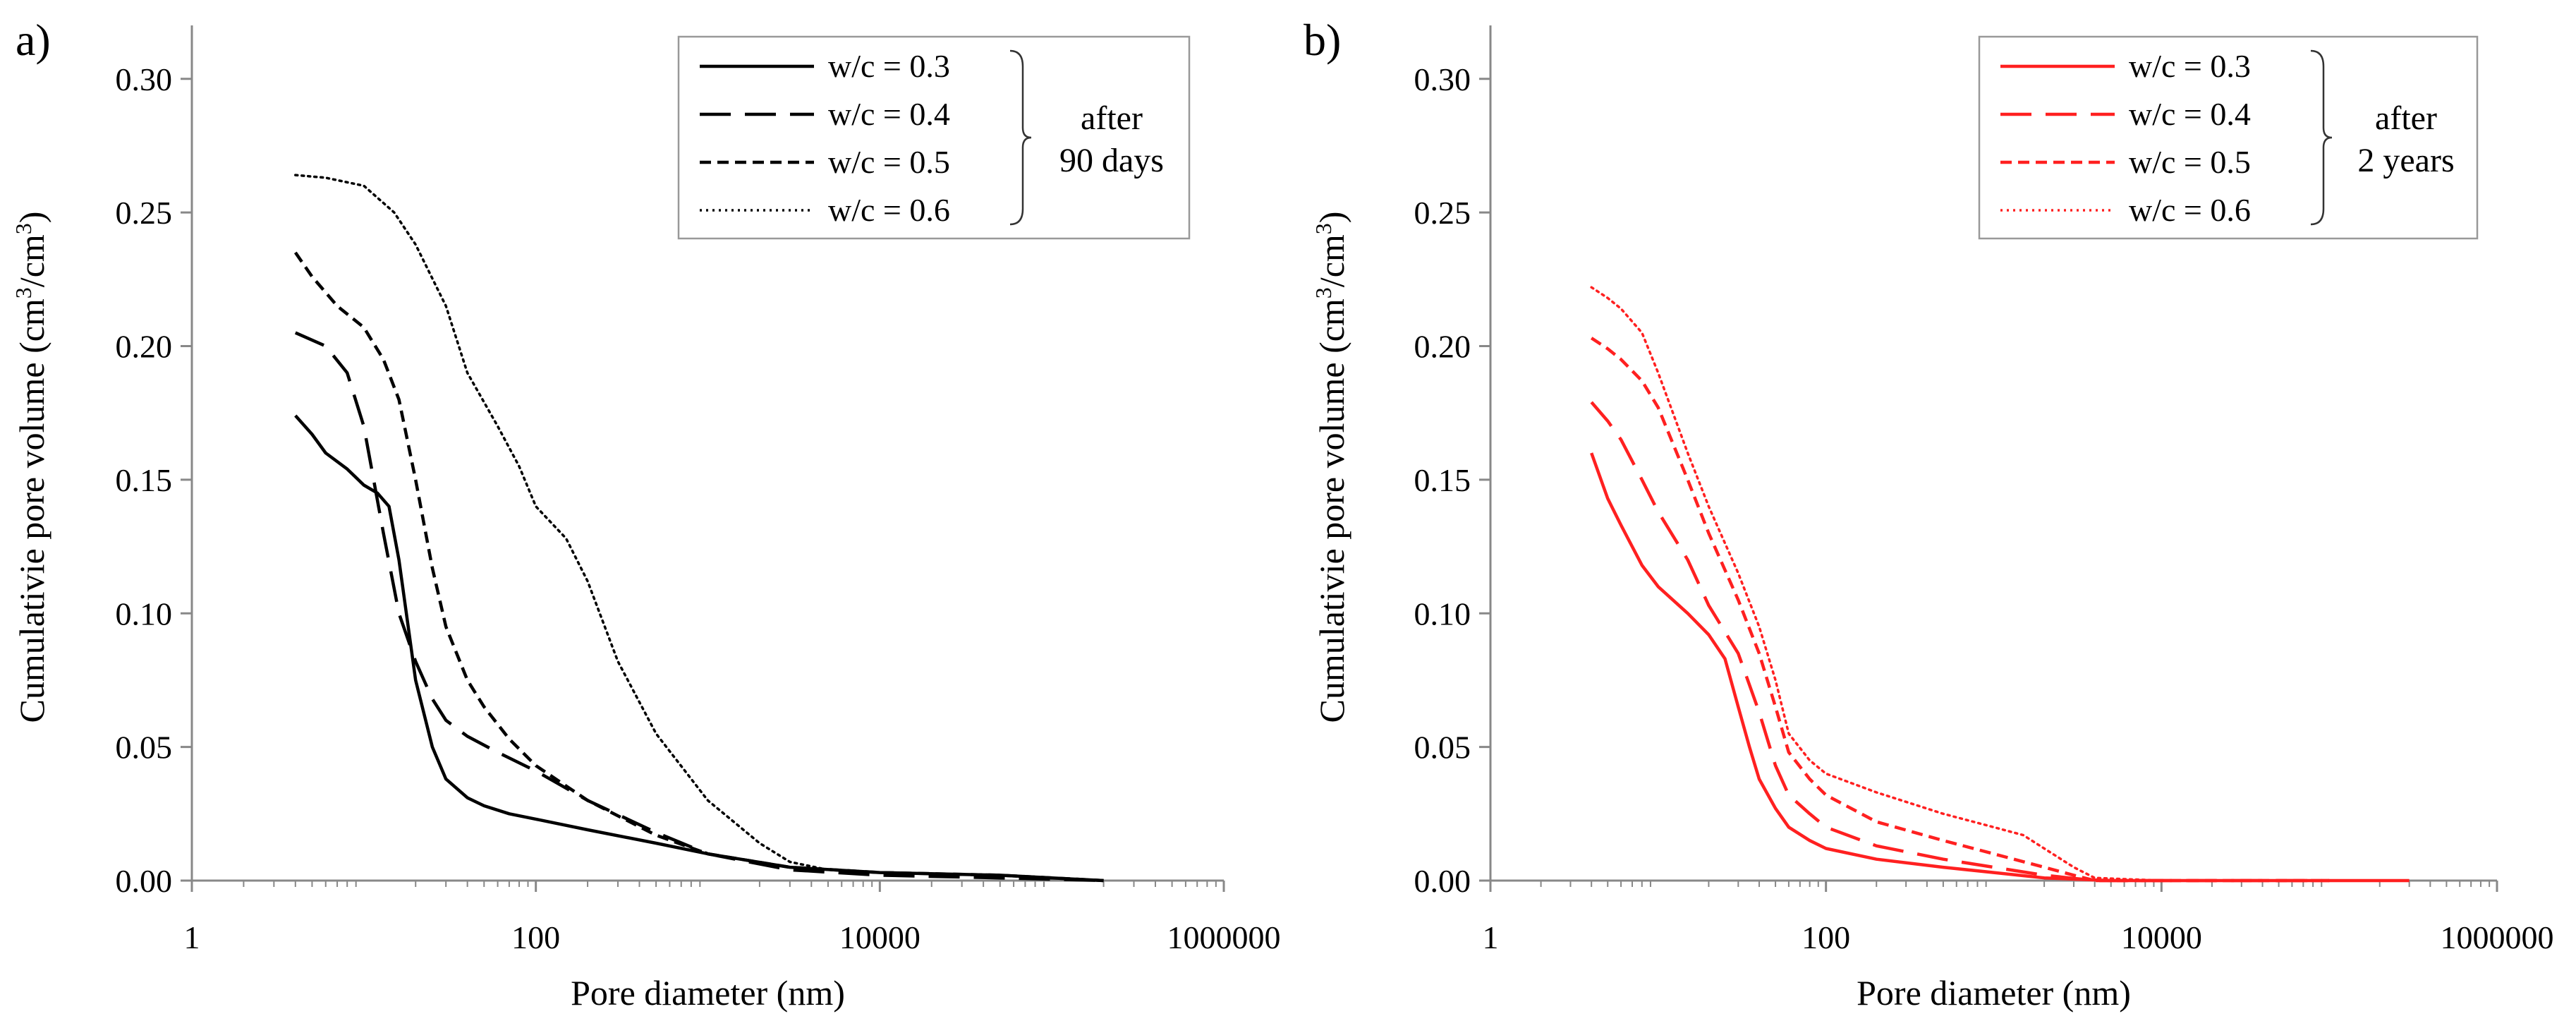  Describe the element at coordinates (2405, 160) in the screenshot. I see `legend-note-line: 2 years` at that location.